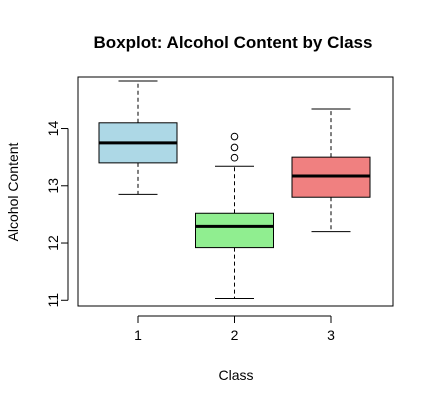 The image size is (433, 404). Describe the element at coordinates (53, 129) in the screenshot. I see `y-tick-label-14: 14` at that location.